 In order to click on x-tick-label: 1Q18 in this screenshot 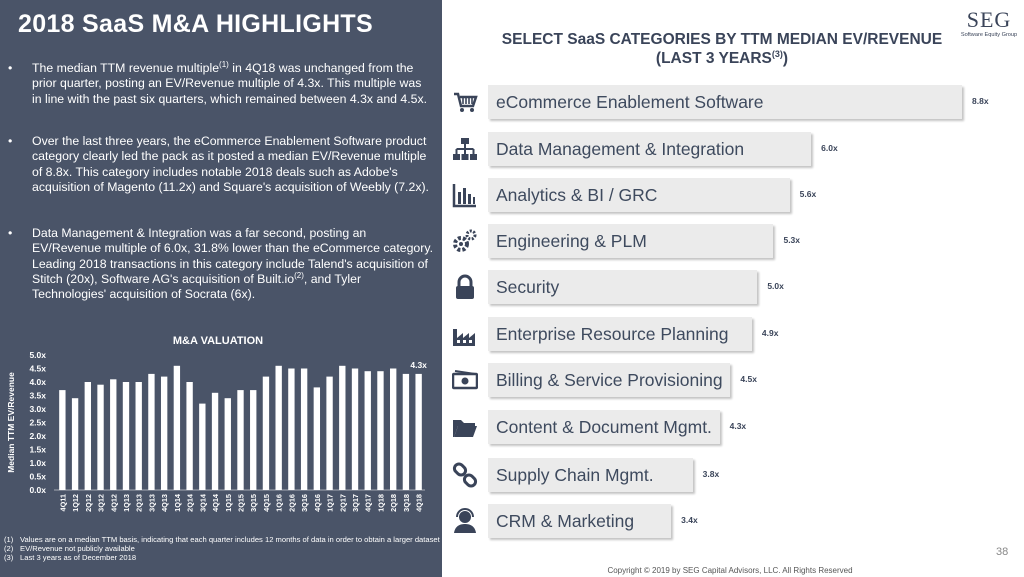, I will do `click(380, 503)`.